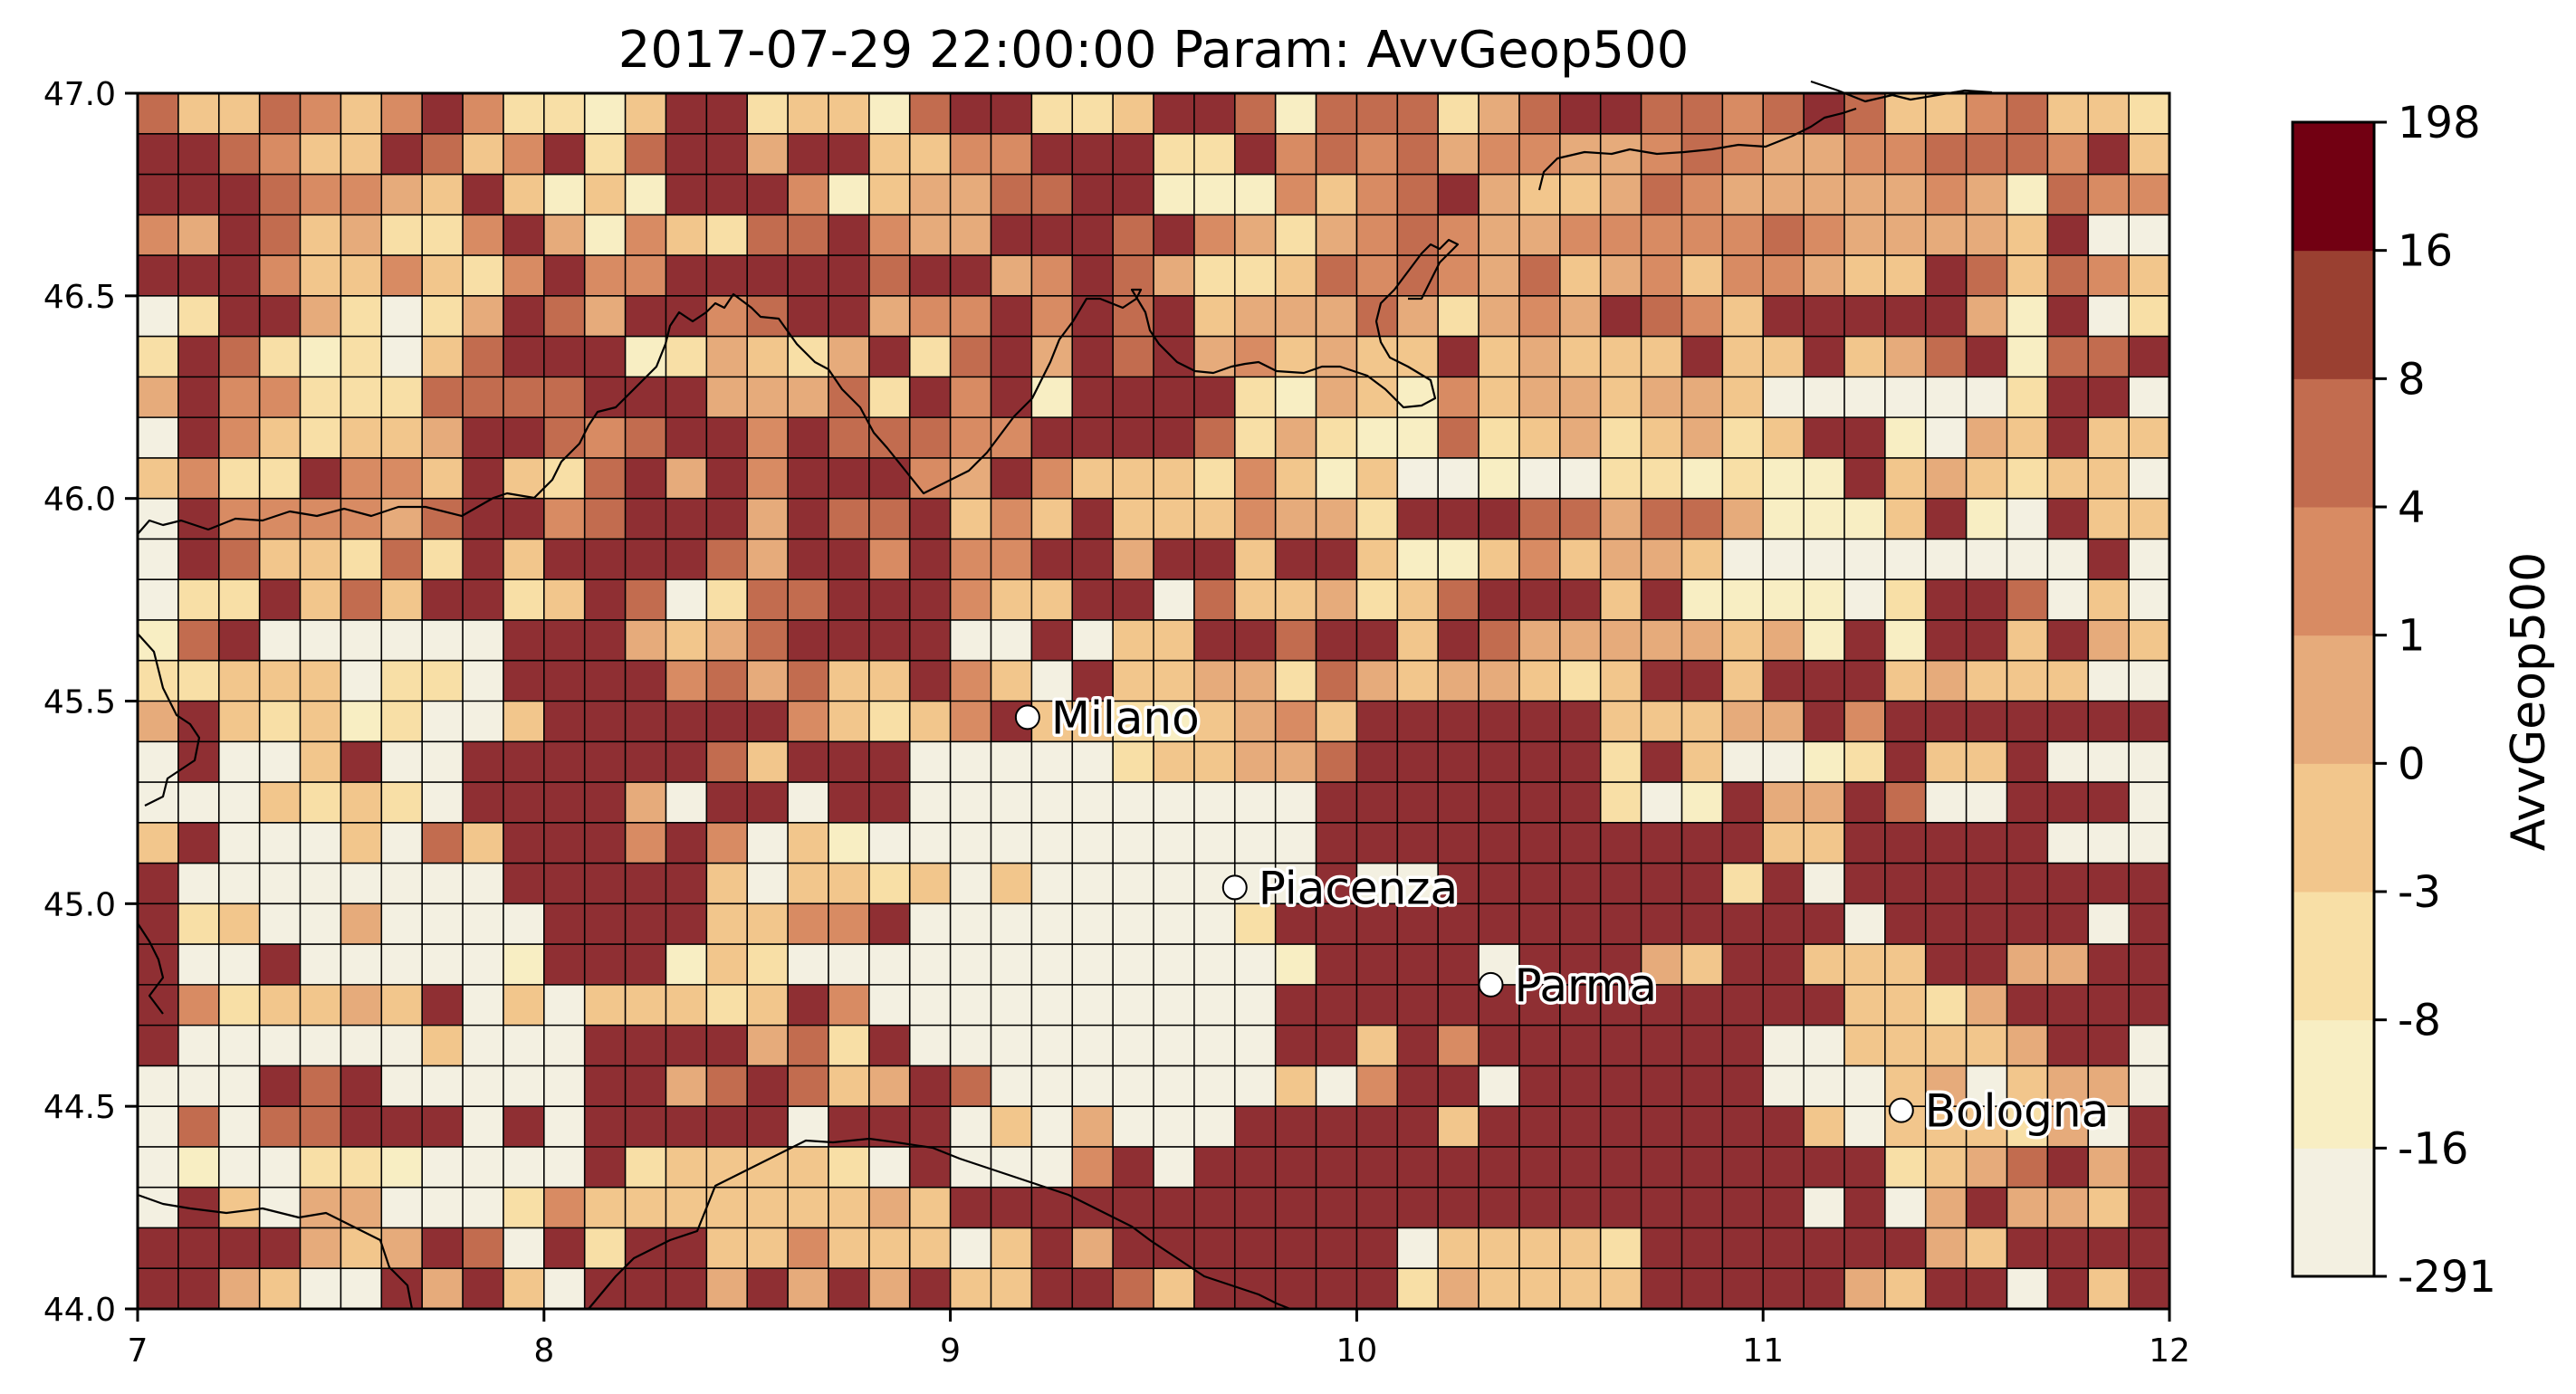 This screenshot has height=1394, width=2576. What do you see at coordinates (2412, 507) in the screenshot?
I see `colorbar-tick-label: 4` at bounding box center [2412, 507].